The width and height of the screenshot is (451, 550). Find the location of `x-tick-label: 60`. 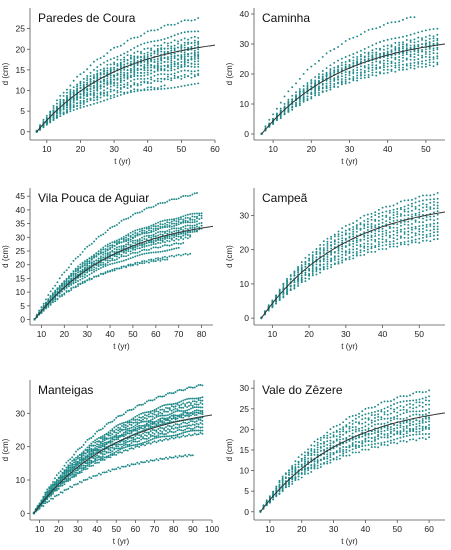

x-tick-label: 60 is located at coordinates (156, 334).